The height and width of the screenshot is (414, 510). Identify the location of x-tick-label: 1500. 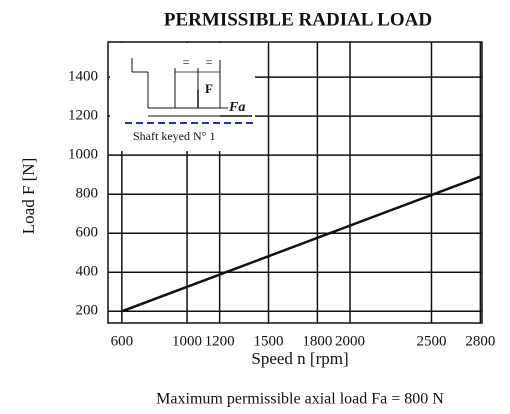
(269, 341).